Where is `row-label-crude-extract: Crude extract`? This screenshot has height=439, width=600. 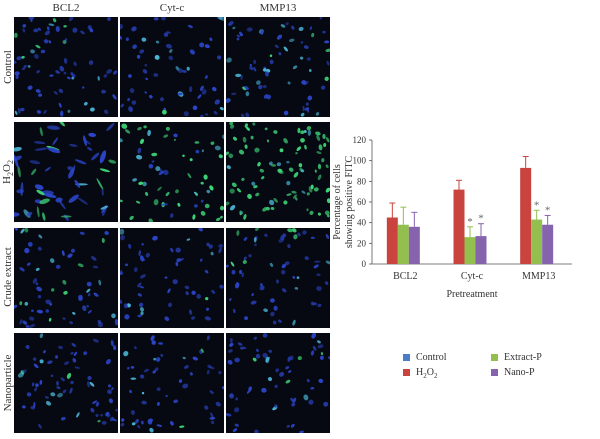
row-label-crude-extract: Crude extract is located at coordinates (8, 277).